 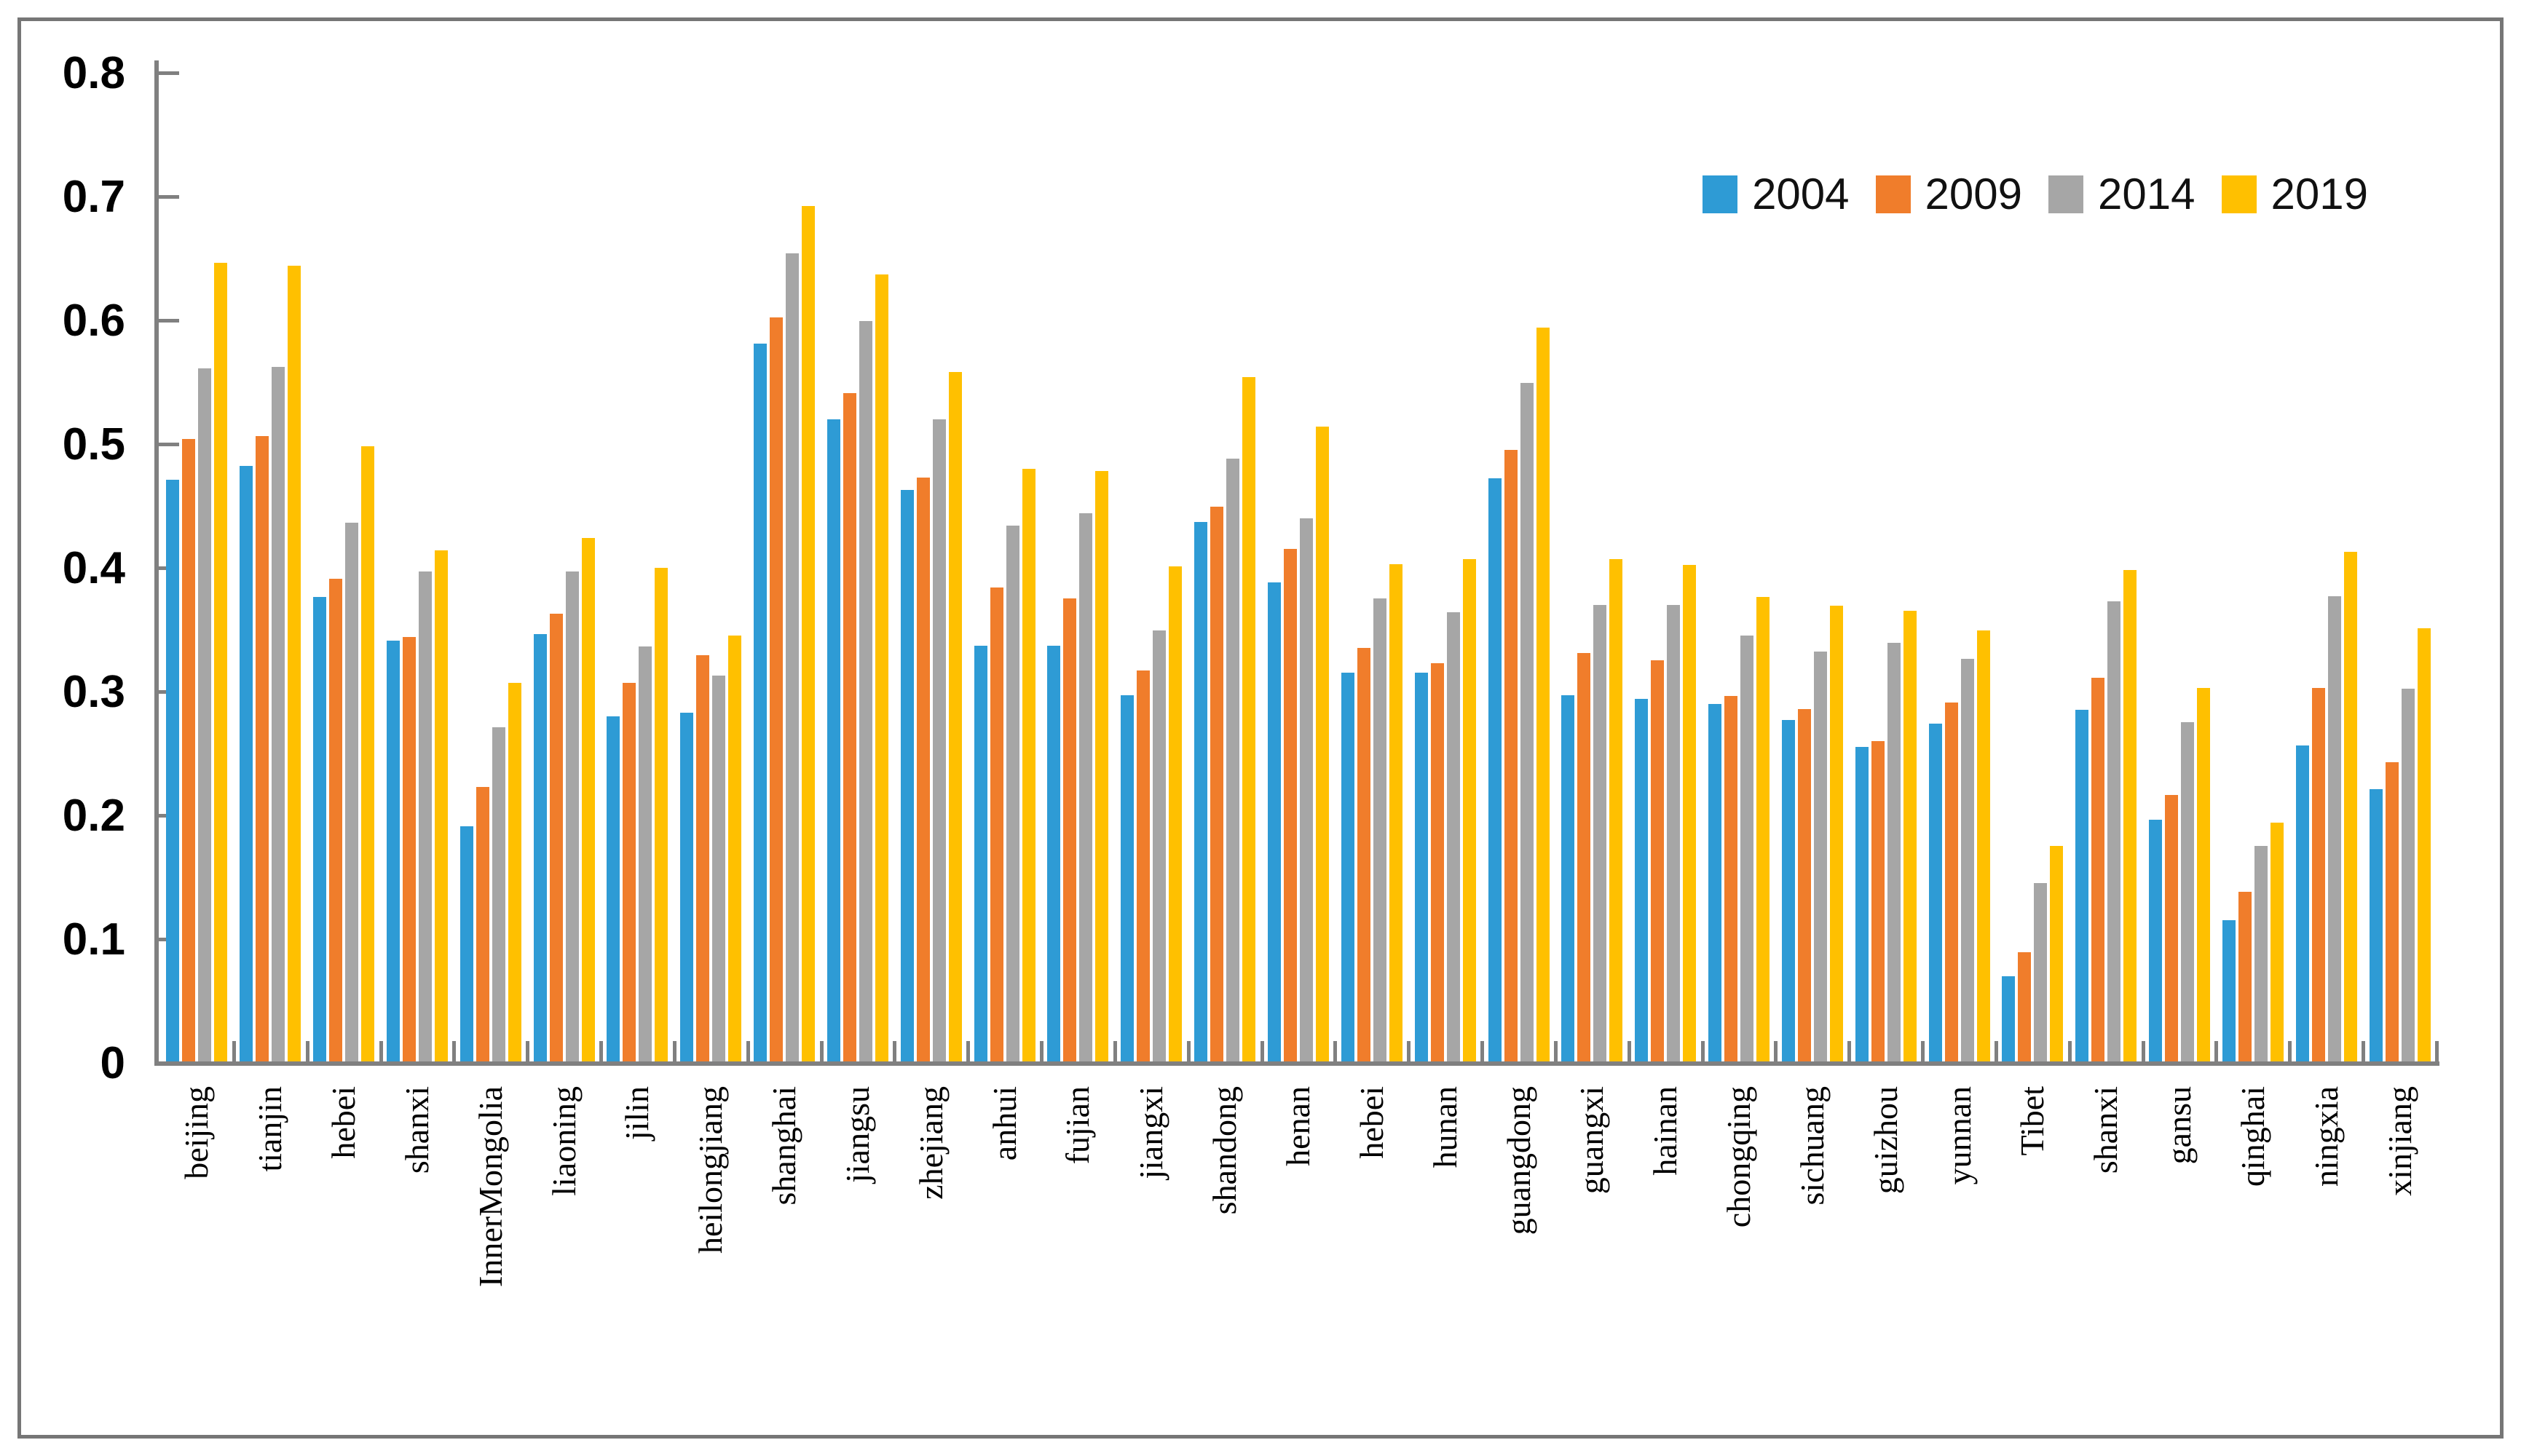 I want to click on bar-shanghai-2004, so click(x=761, y=702).